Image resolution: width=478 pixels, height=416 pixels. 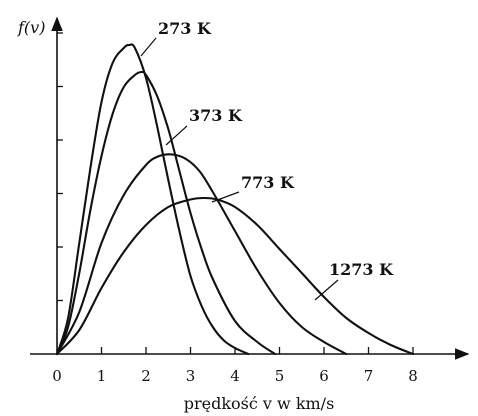 What do you see at coordinates (268, 182) in the screenshot?
I see `series-label-773-k: 773 K` at bounding box center [268, 182].